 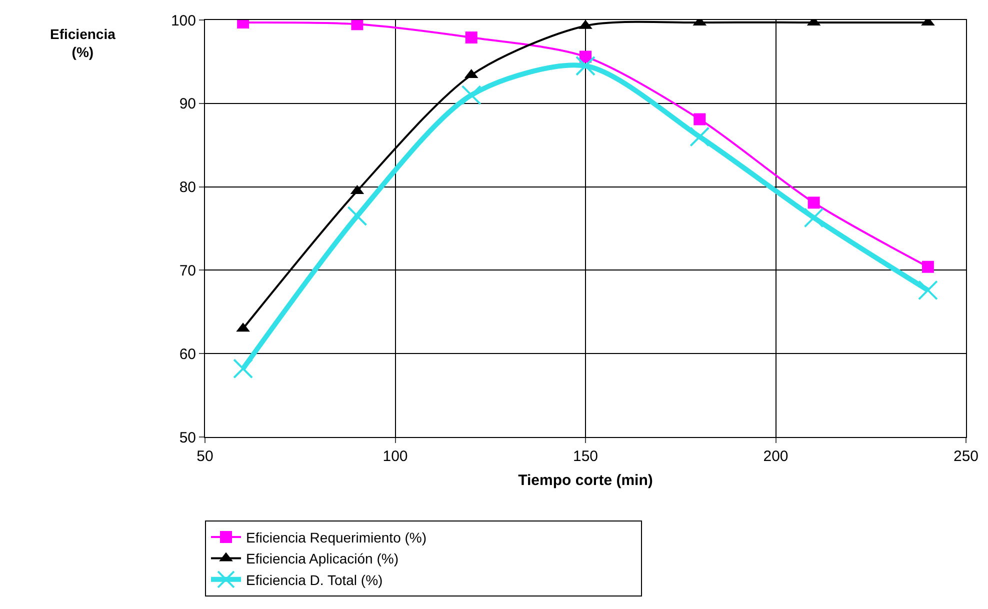 I want to click on y-tick-label: 50, so click(x=187, y=437).